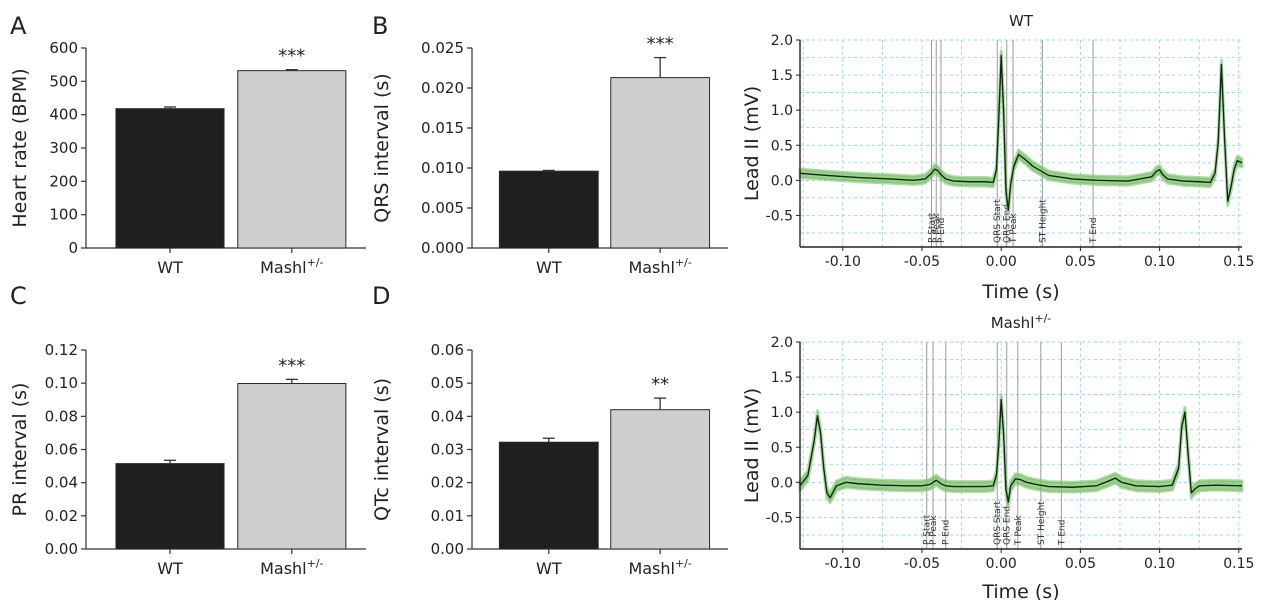  Describe the element at coordinates (61, 350) in the screenshot. I see `y-tick-label: 0.12` at that location.